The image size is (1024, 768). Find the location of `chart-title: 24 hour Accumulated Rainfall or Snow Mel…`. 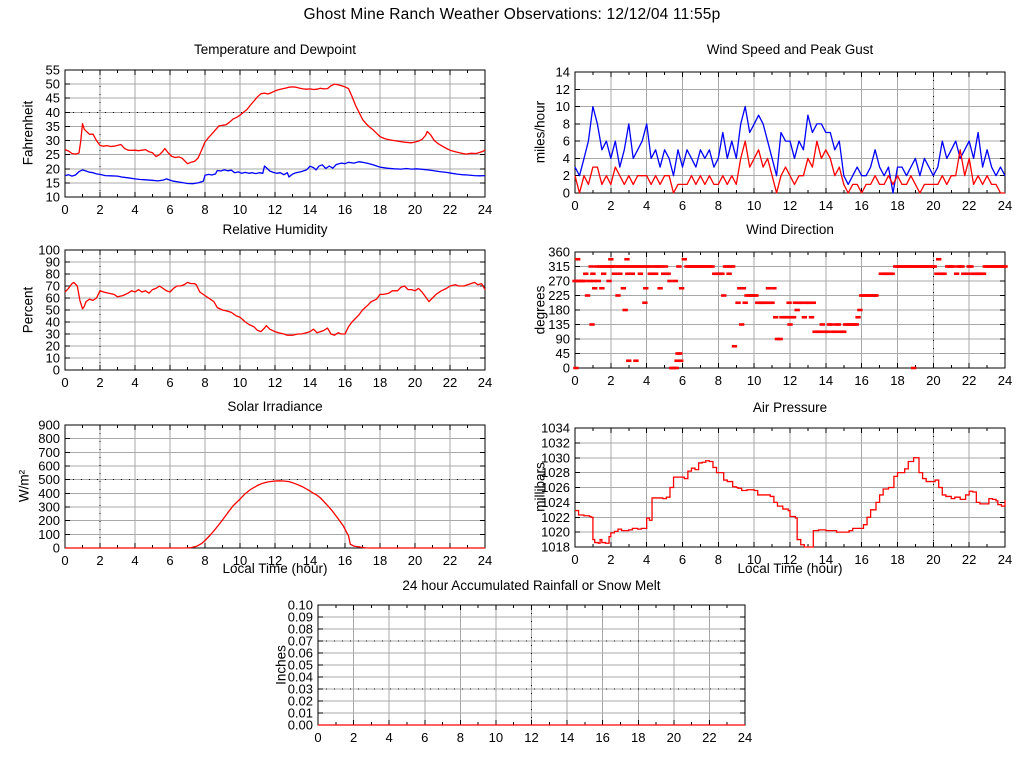

chart-title: 24 hour Accumulated Rainfall or Snow Mel… is located at coordinates (531, 585).